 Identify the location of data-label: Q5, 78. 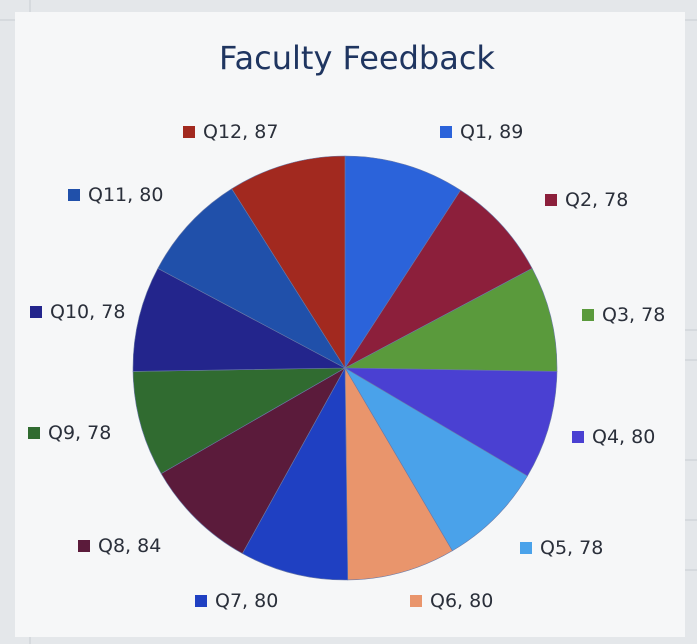
(571, 548).